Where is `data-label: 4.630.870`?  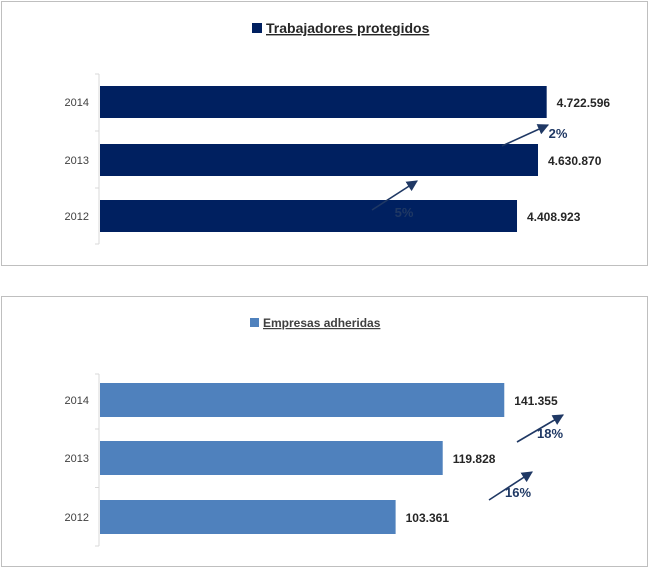 data-label: 4.630.870 is located at coordinates (575, 161).